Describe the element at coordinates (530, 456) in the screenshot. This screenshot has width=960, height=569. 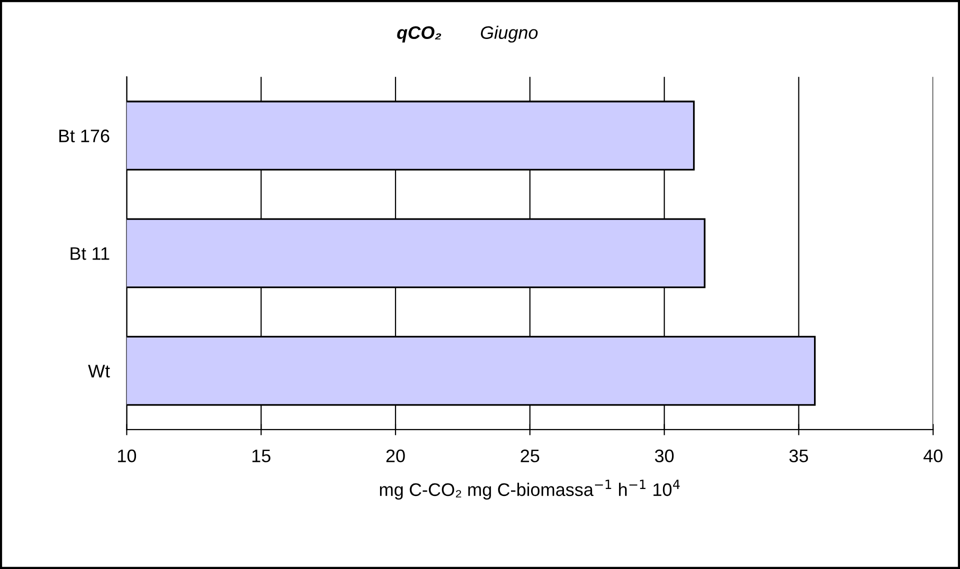
I see `x-tick-label: 25` at that location.